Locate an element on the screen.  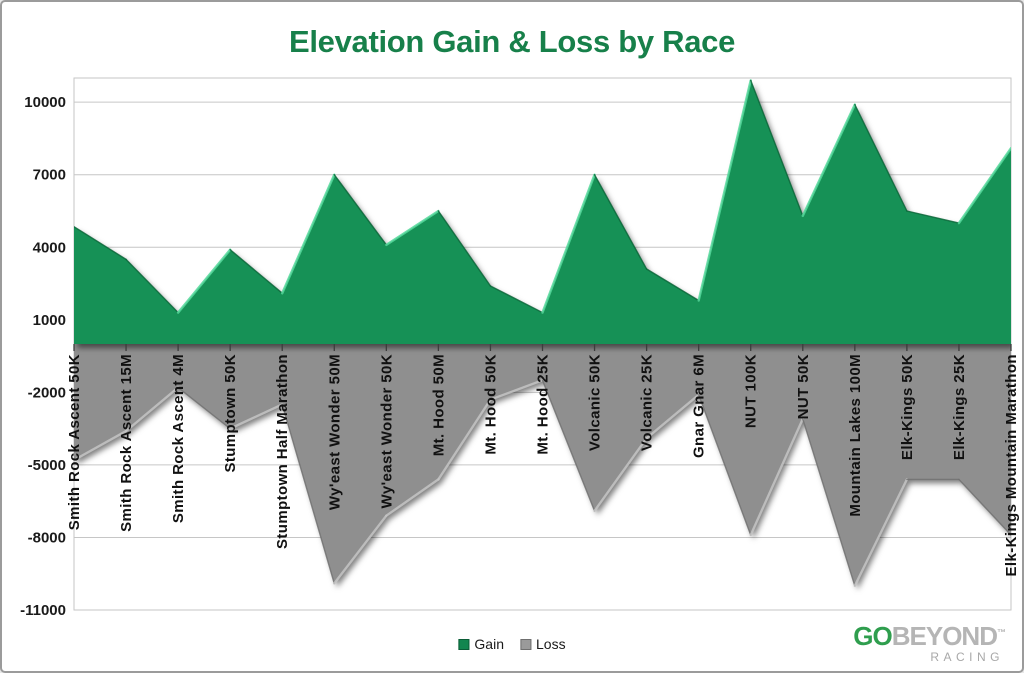
gain-swatch-icon is located at coordinates (464, 644).